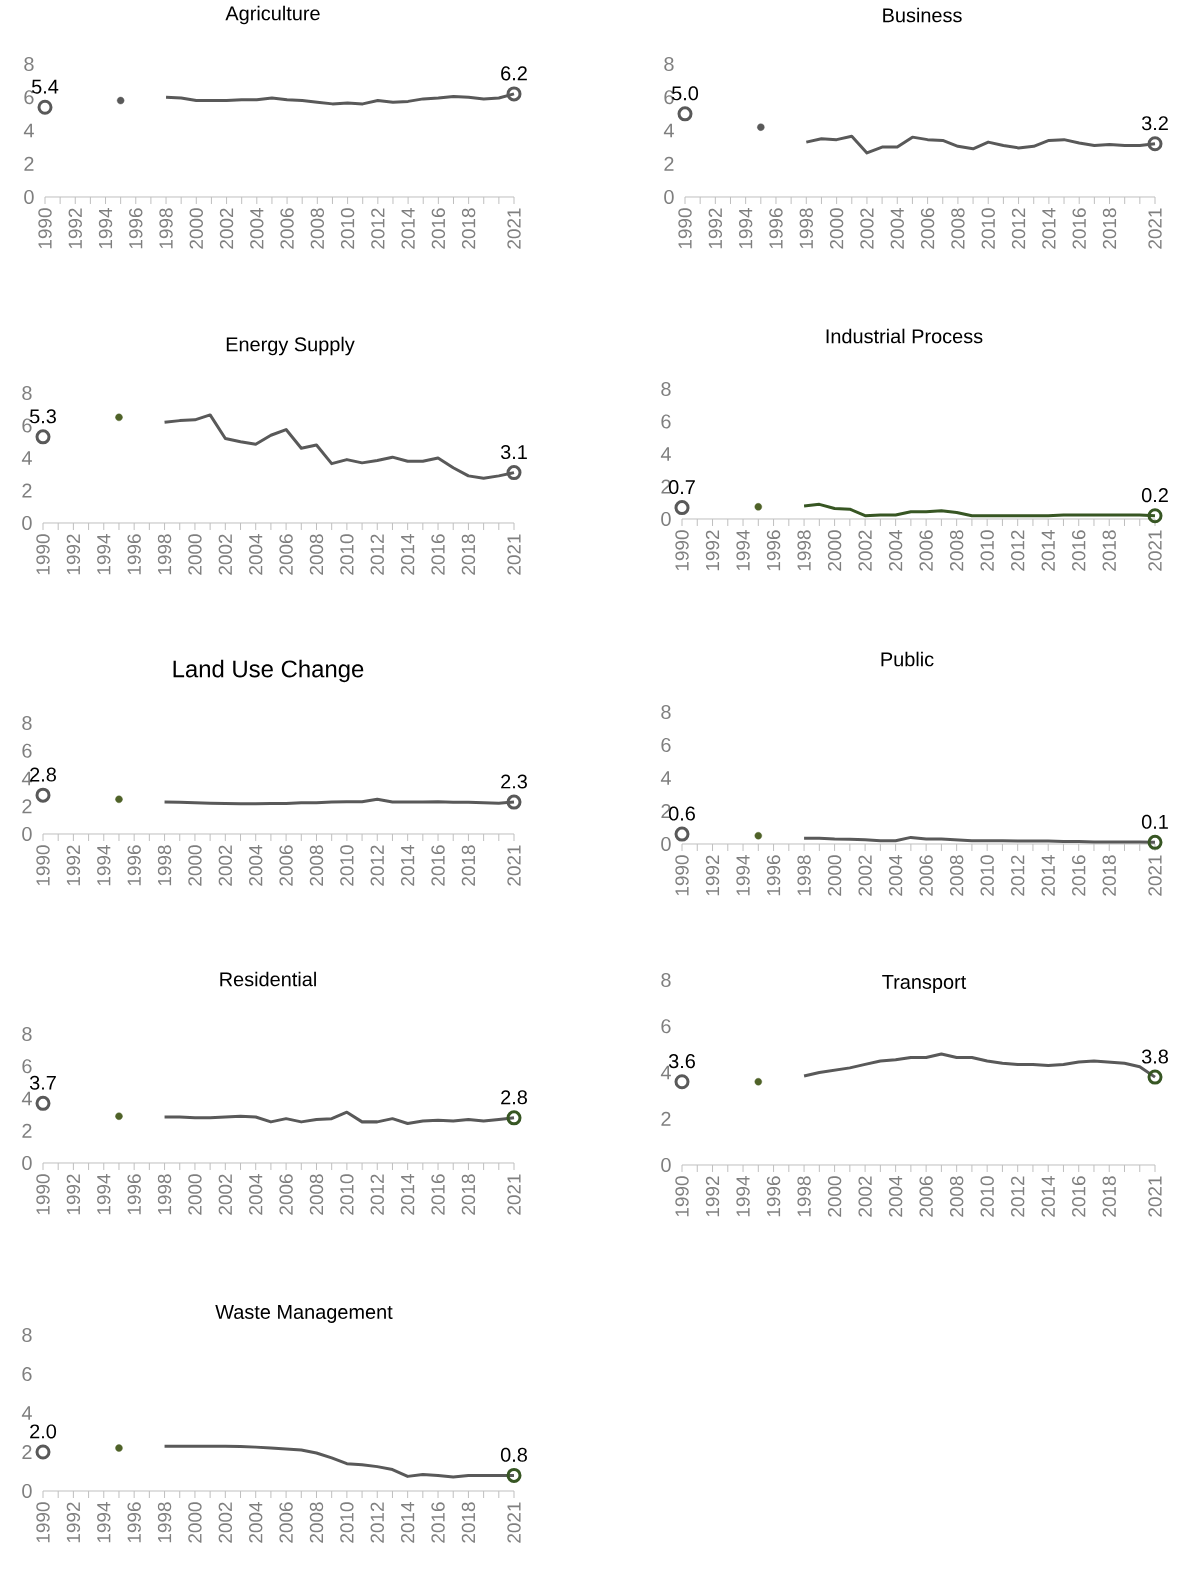  Describe the element at coordinates (268, 671) in the screenshot. I see `chart-title: Land Use Change` at that location.